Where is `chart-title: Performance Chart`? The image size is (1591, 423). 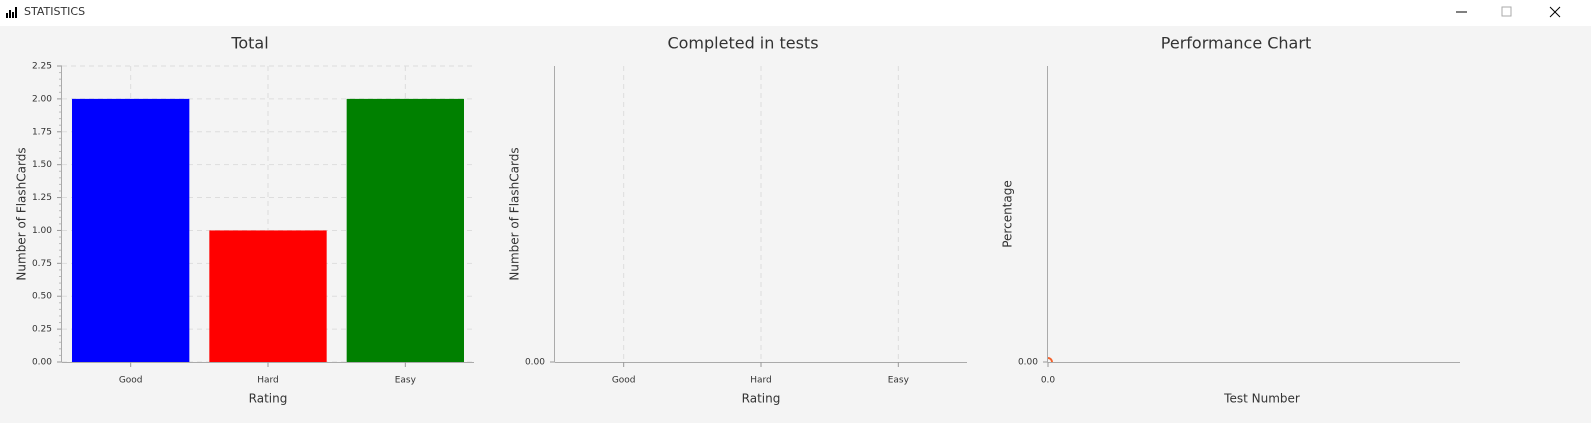
chart-title: Performance Chart is located at coordinates (1236, 43).